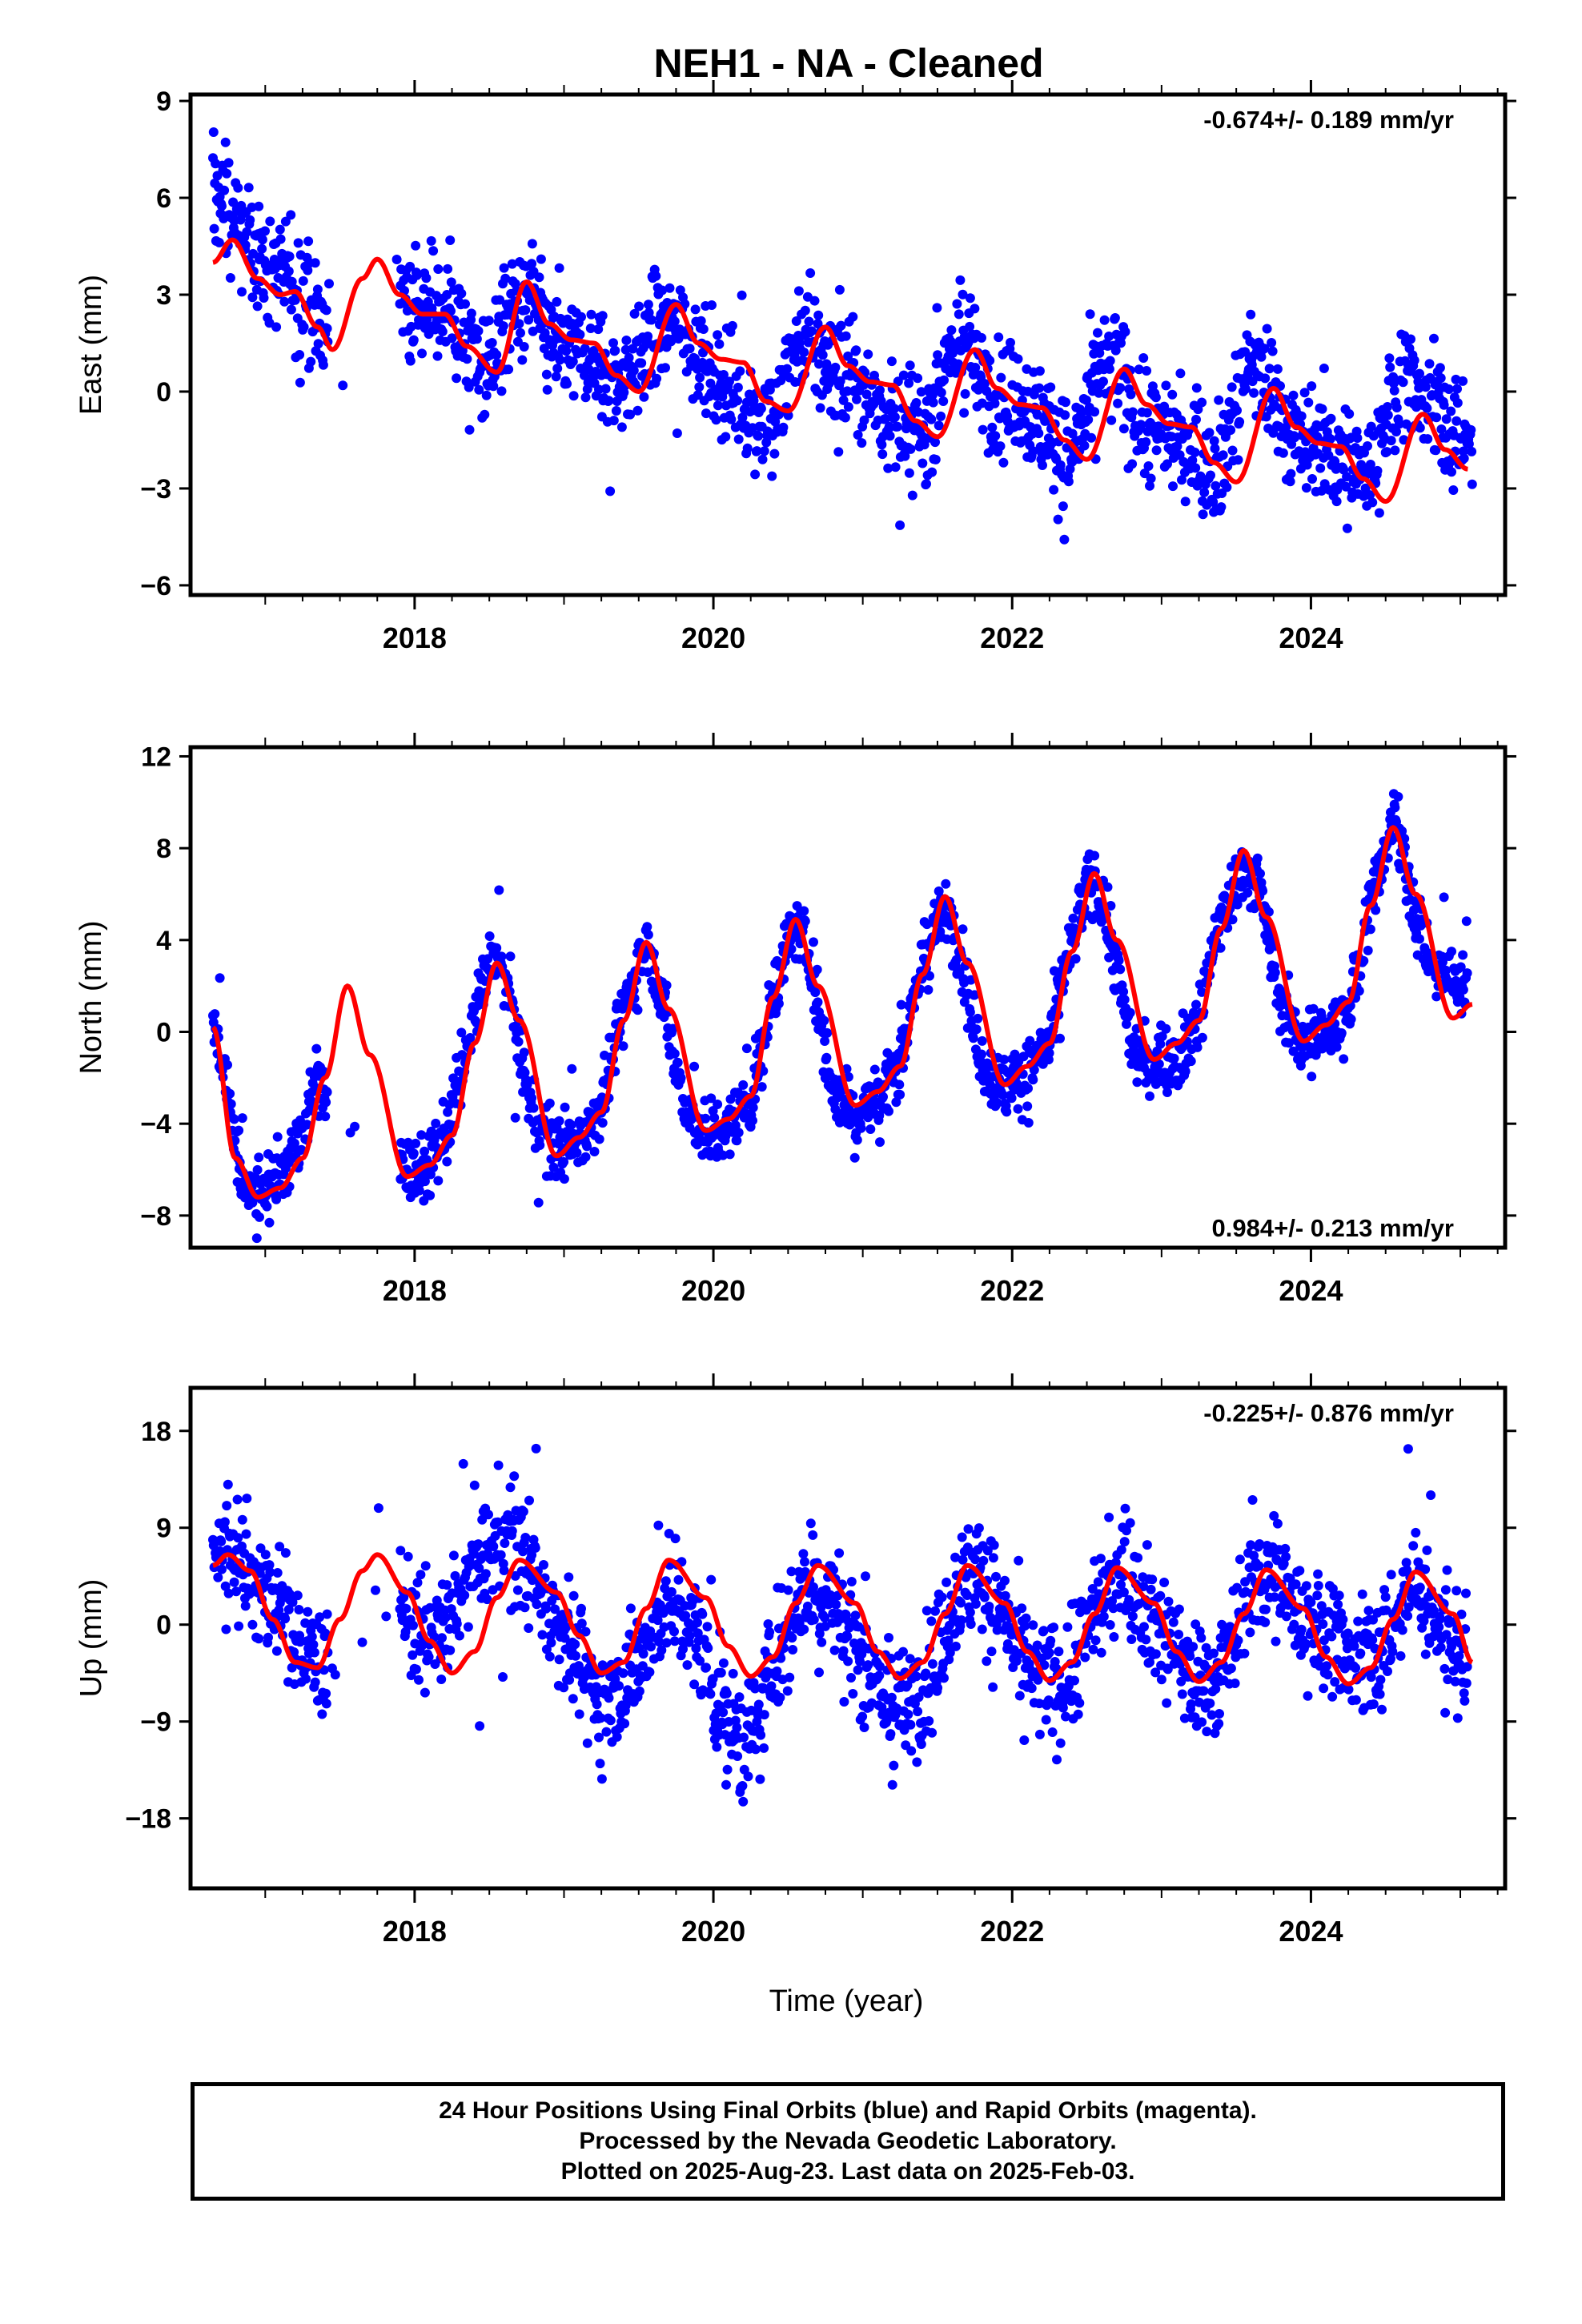 The width and height of the screenshot is (1582, 2324). What do you see at coordinates (164, 198) in the screenshot?
I see `y-tick-label: 6` at bounding box center [164, 198].